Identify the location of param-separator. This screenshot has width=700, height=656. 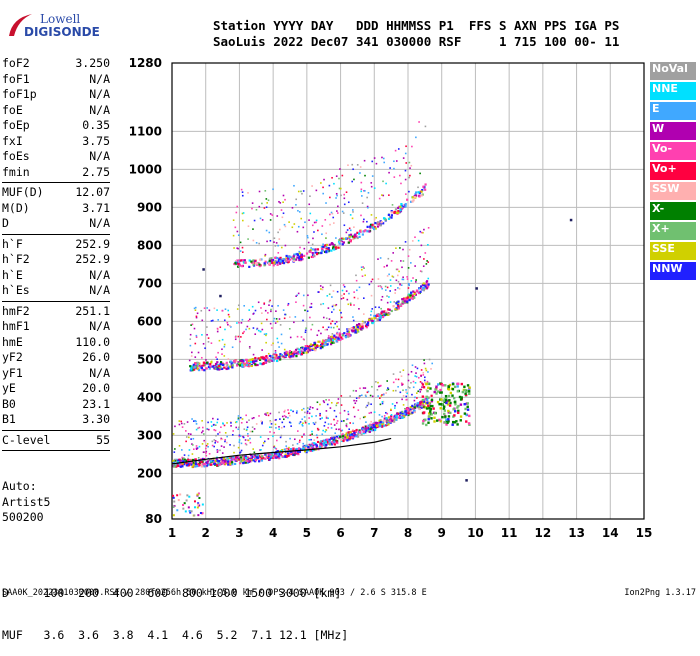
(56, 450).